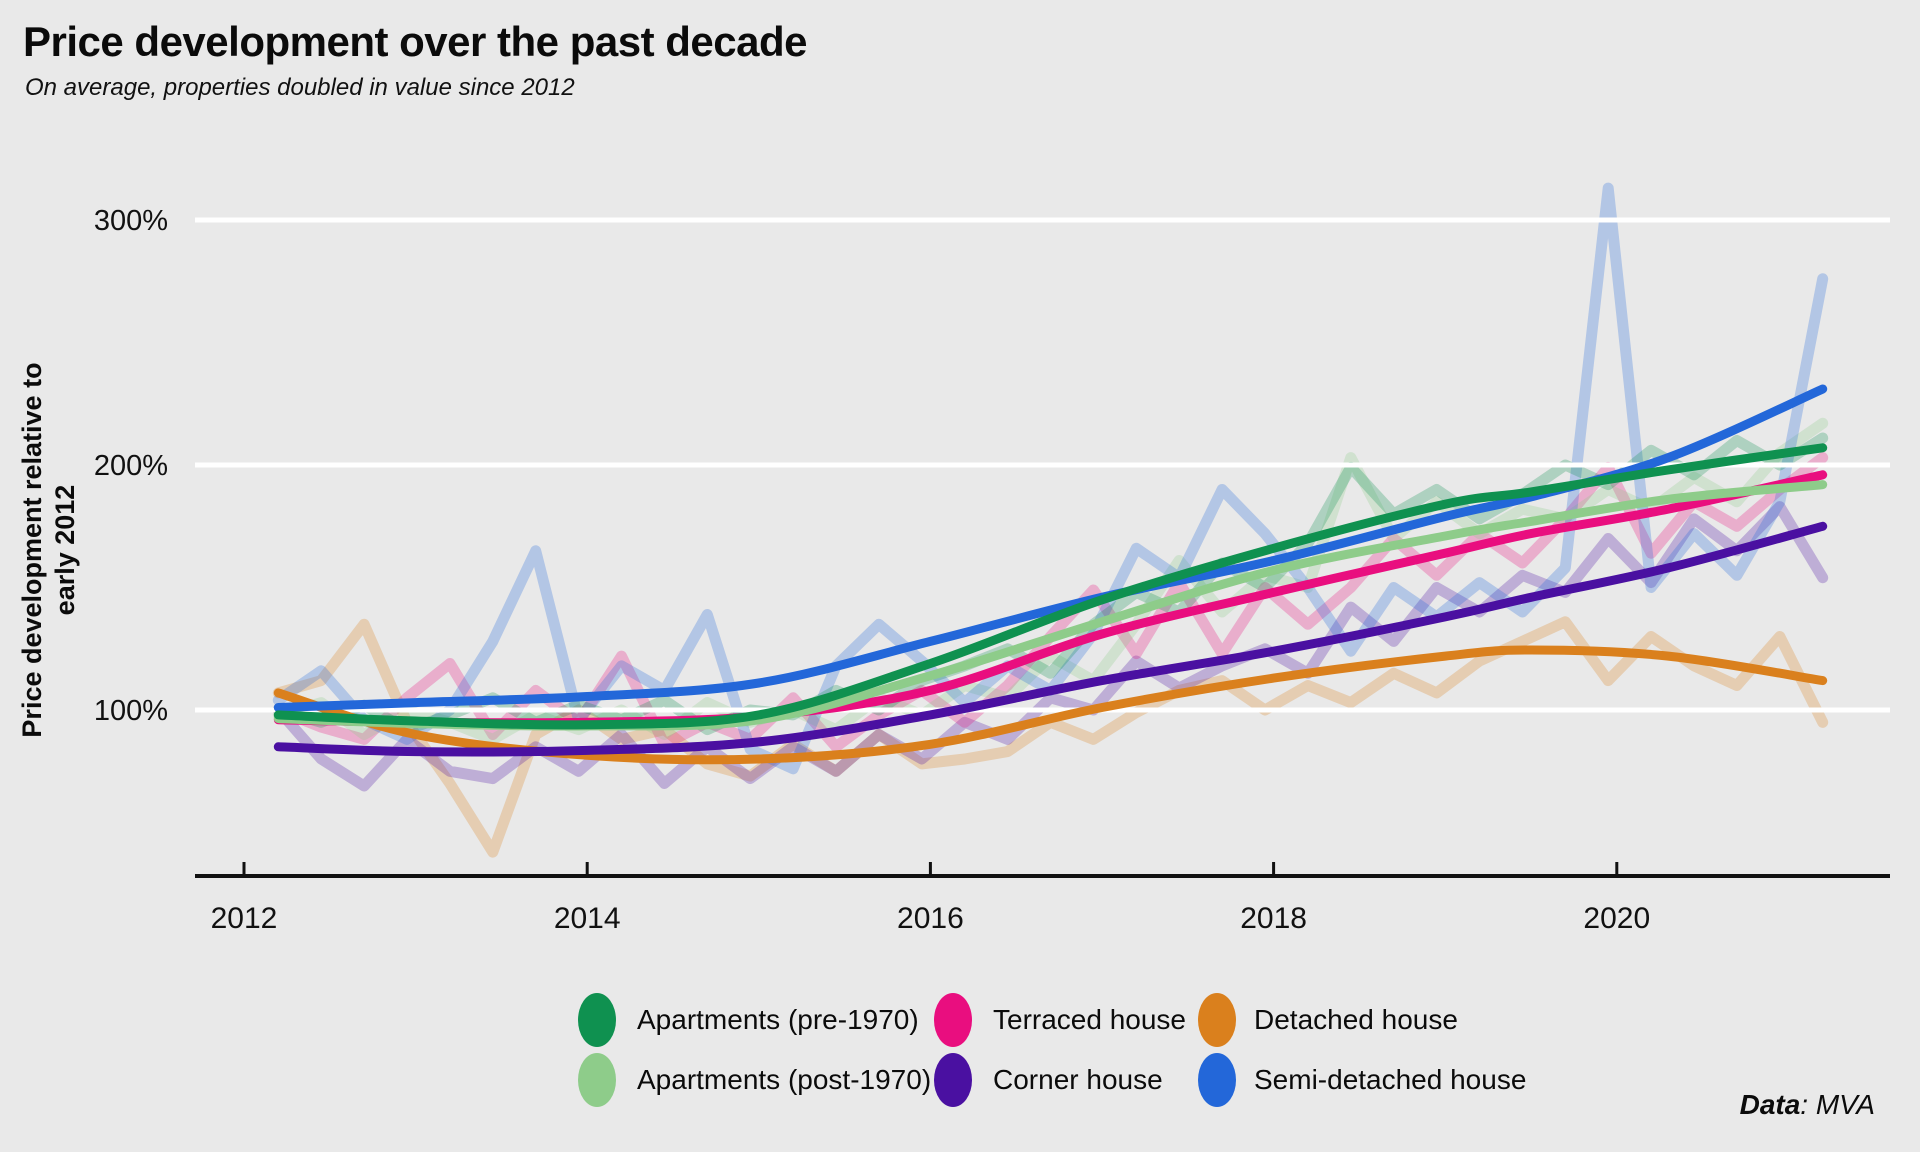 The image size is (1920, 1152). Describe the element at coordinates (778, 1019) in the screenshot. I see `legend-label-apartments-pre-1970: Apartments (pre-1970)` at that location.